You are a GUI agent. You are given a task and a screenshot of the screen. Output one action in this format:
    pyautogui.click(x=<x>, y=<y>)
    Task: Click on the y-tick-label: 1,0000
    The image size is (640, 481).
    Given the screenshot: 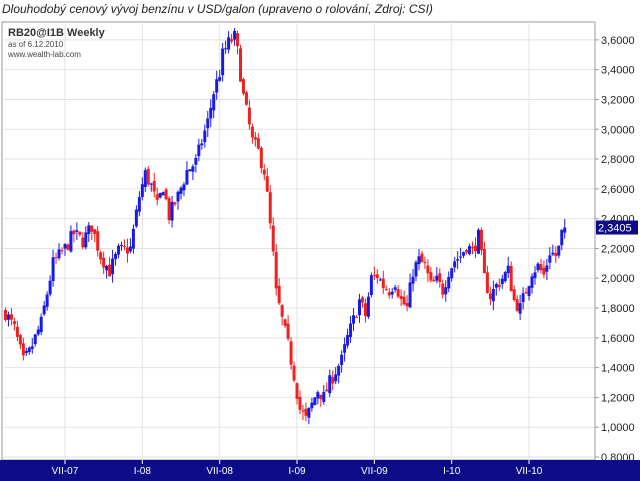 What is the action you would take?
    pyautogui.click(x=618, y=428)
    